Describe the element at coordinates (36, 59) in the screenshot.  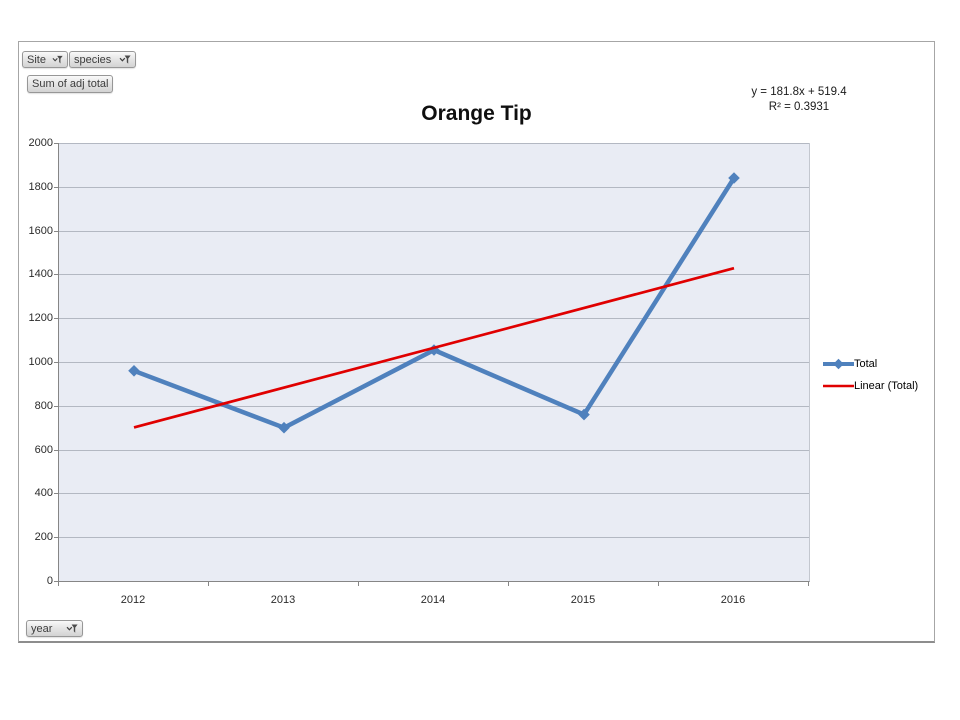
I see `pivot-field-site-label: Site` at that location.